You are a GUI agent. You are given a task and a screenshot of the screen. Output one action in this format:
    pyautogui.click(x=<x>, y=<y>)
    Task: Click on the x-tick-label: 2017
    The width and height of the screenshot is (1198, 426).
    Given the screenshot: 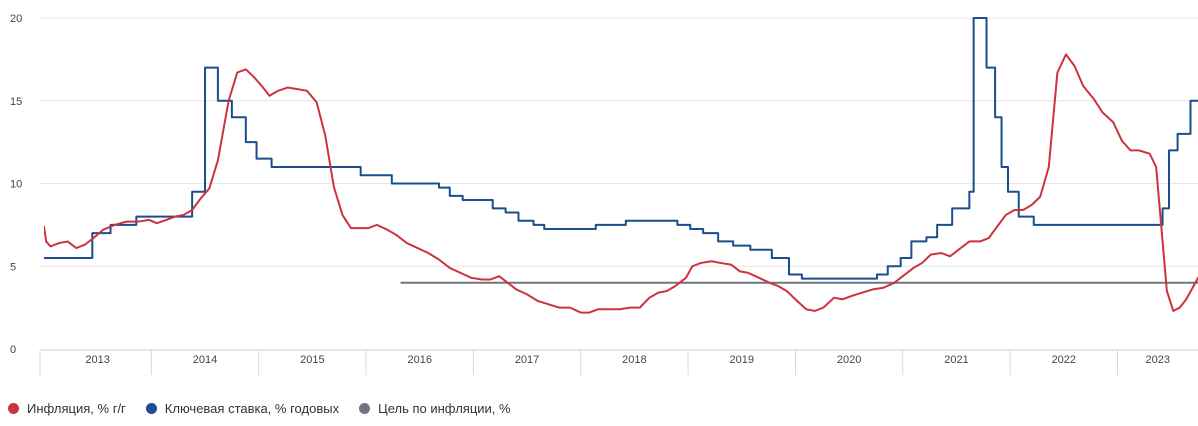 What is the action you would take?
    pyautogui.click(x=527, y=360)
    